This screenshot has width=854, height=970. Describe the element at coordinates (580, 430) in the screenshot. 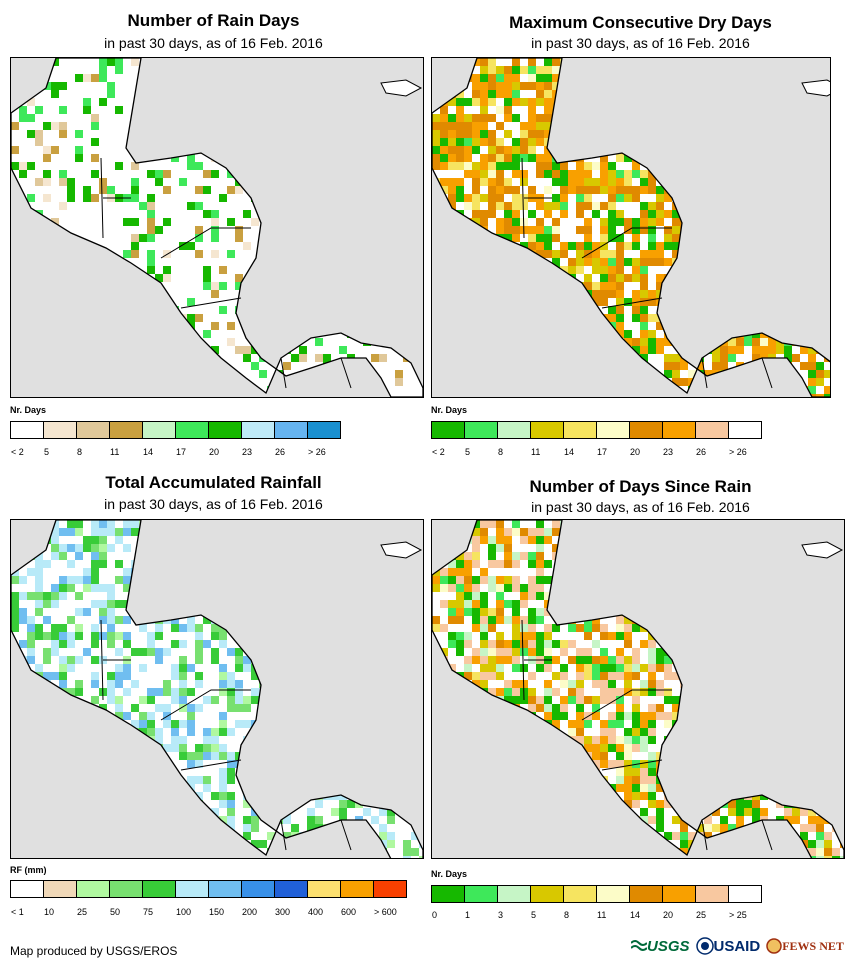

I see `legend-swatch` at that location.